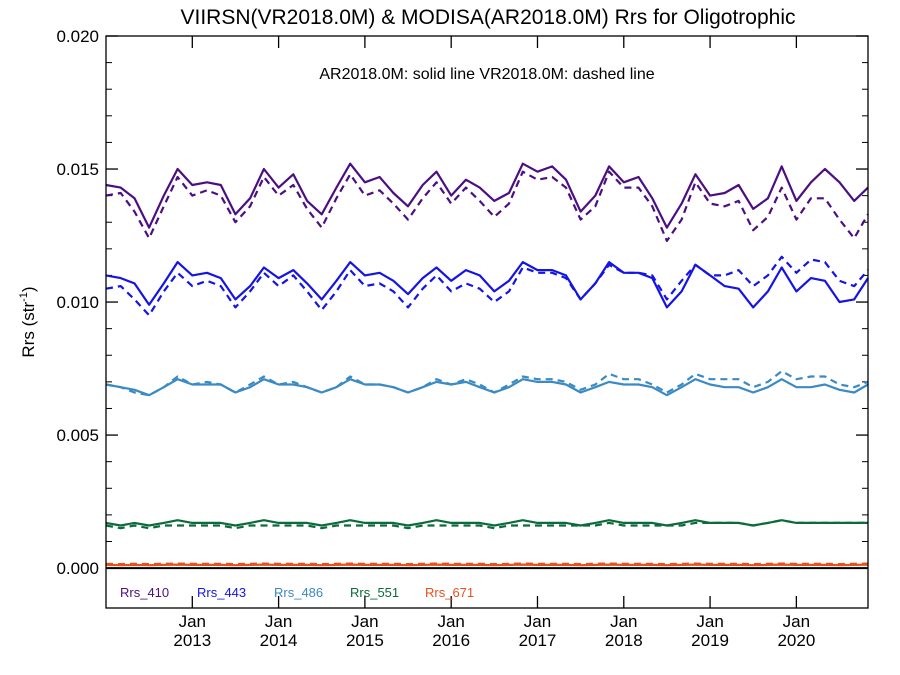 The image size is (900, 675). Describe the element at coordinates (24, 297) in the screenshot. I see `y-axis-label-superscript: -1` at that location.